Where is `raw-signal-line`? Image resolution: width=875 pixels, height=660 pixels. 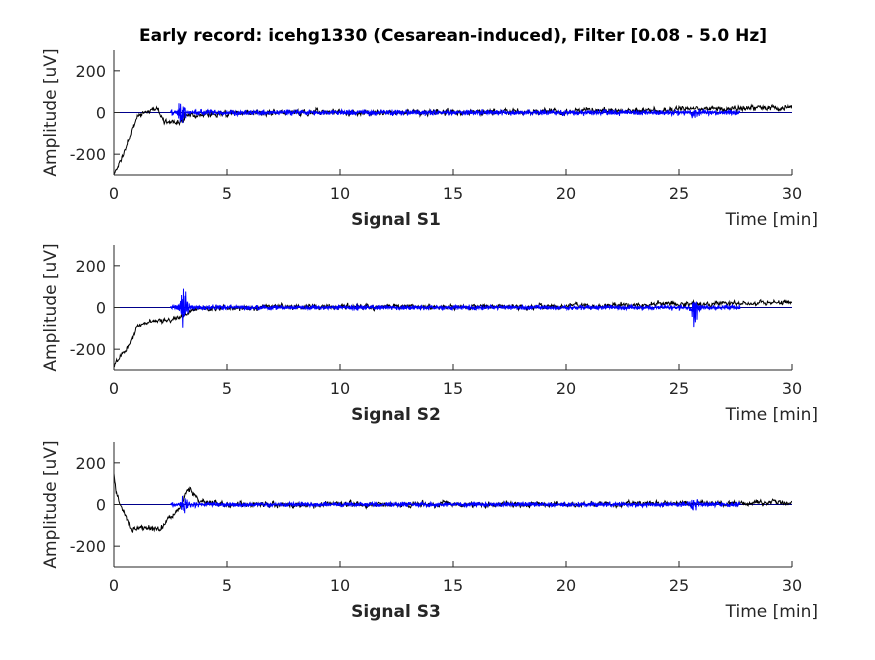
raw-signal-line is located at coordinates (453, 139).